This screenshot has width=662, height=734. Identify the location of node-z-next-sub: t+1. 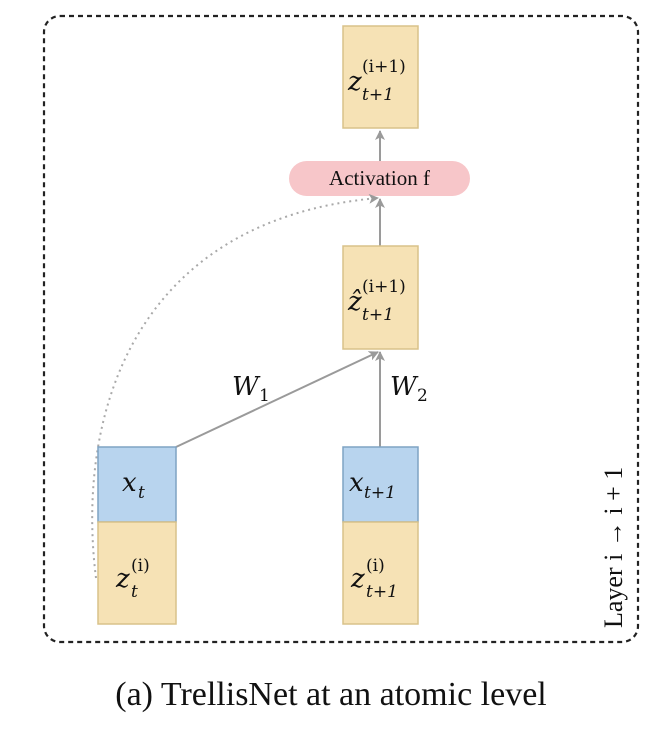
(378, 95).